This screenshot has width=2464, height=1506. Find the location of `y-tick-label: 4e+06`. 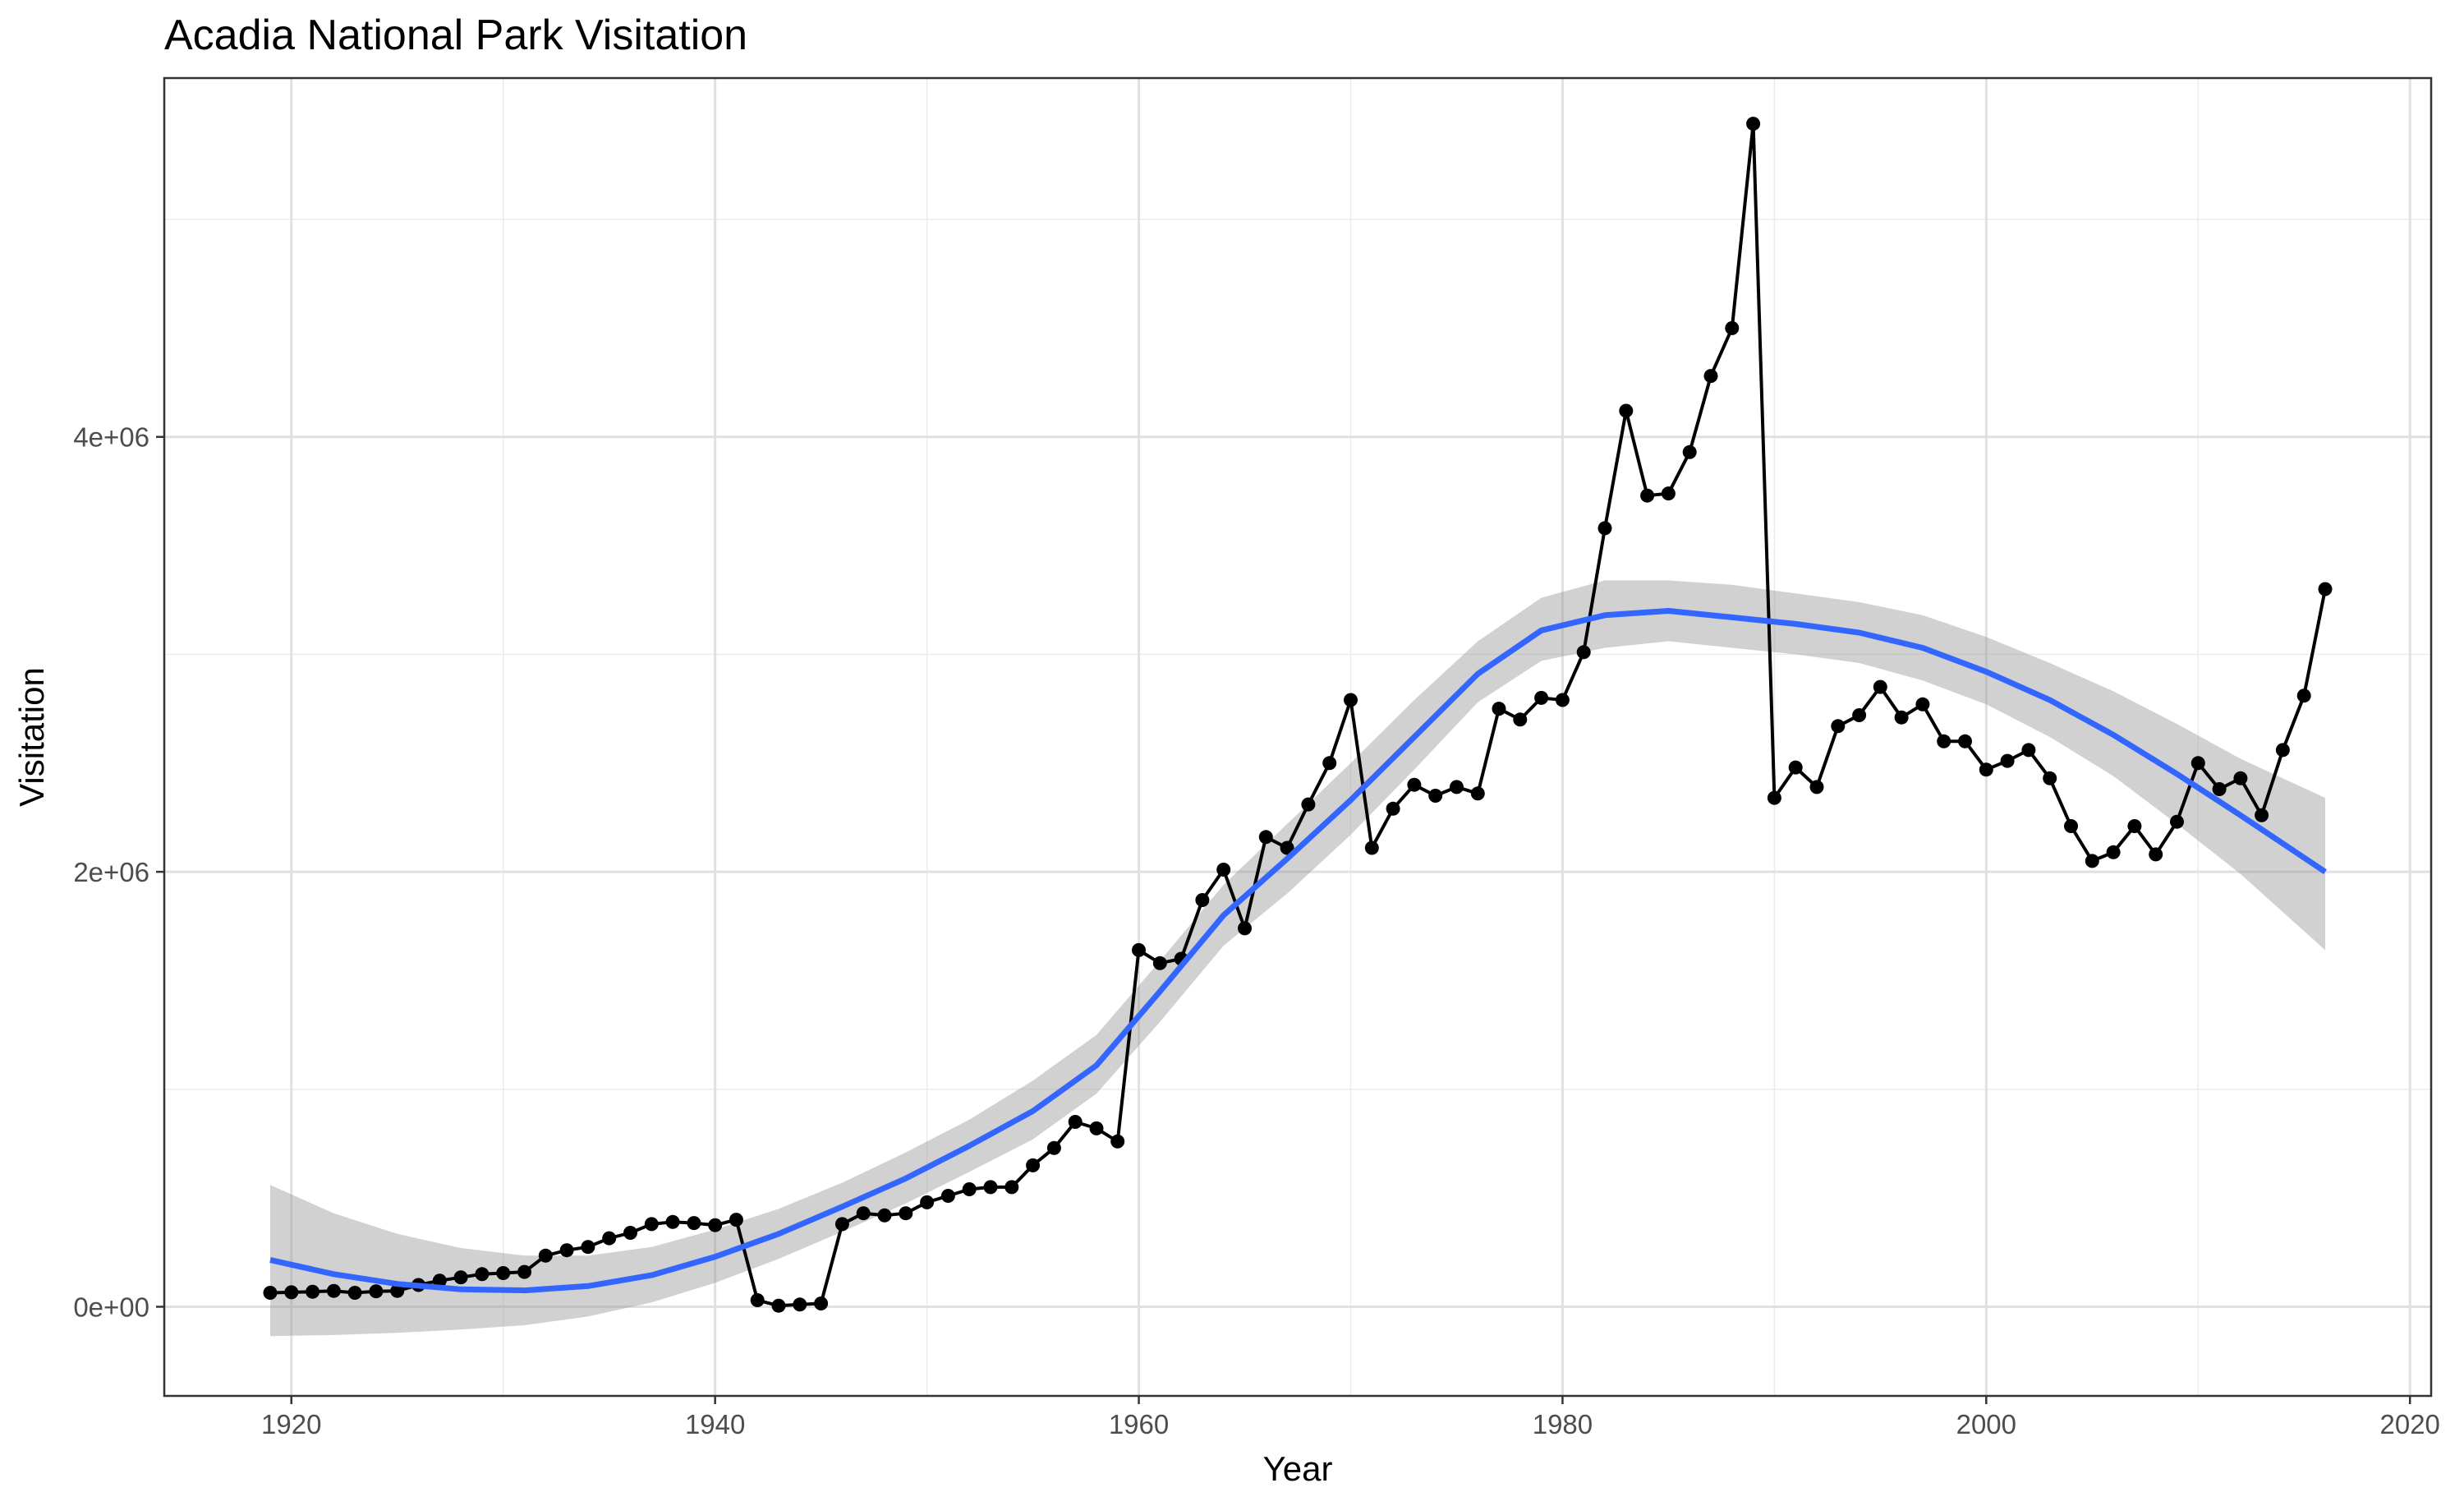

y-tick-label: 4e+06 is located at coordinates (111, 438).